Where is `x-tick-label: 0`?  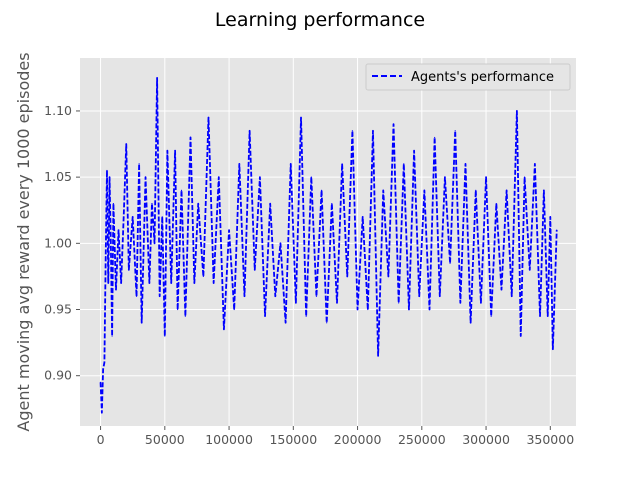 x-tick-label: 0 is located at coordinates (101, 439).